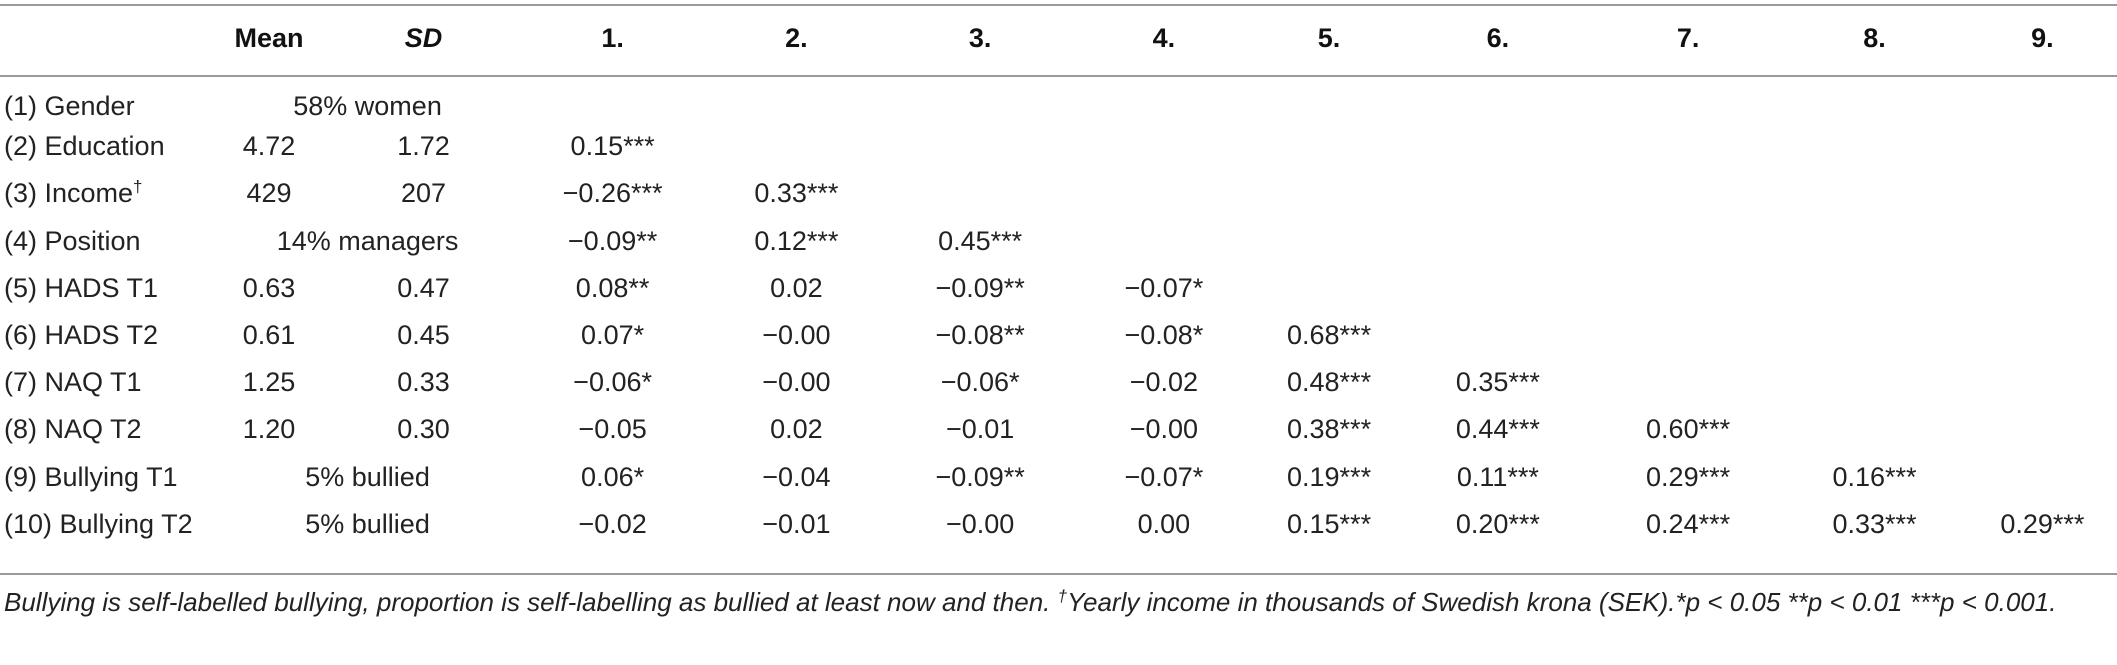 This screenshot has height=665, width=2117. I want to click on row-label: (9) Bullying T1, so click(106, 477).